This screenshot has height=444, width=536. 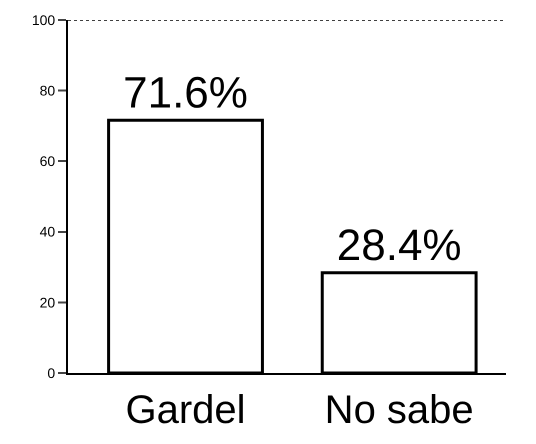 I want to click on y-tick-label: 100, so click(x=44, y=20).